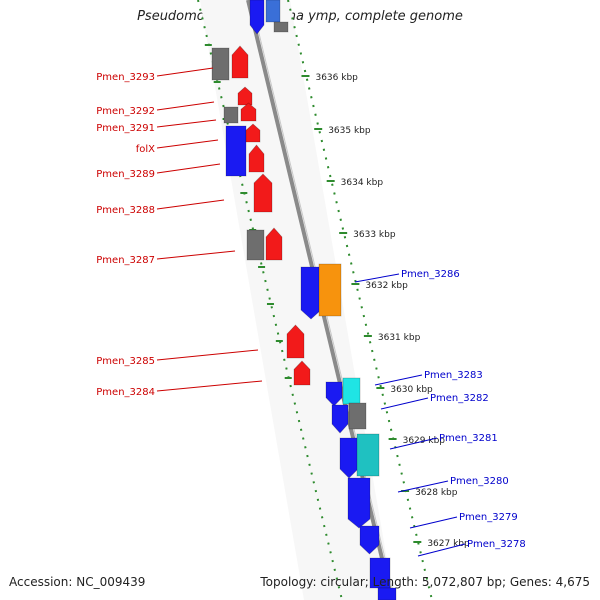 This screenshot has width=600, height=600. Describe the element at coordinates (125, 77) in the screenshot. I see `left-gene-label: Pmen_3293` at that location.